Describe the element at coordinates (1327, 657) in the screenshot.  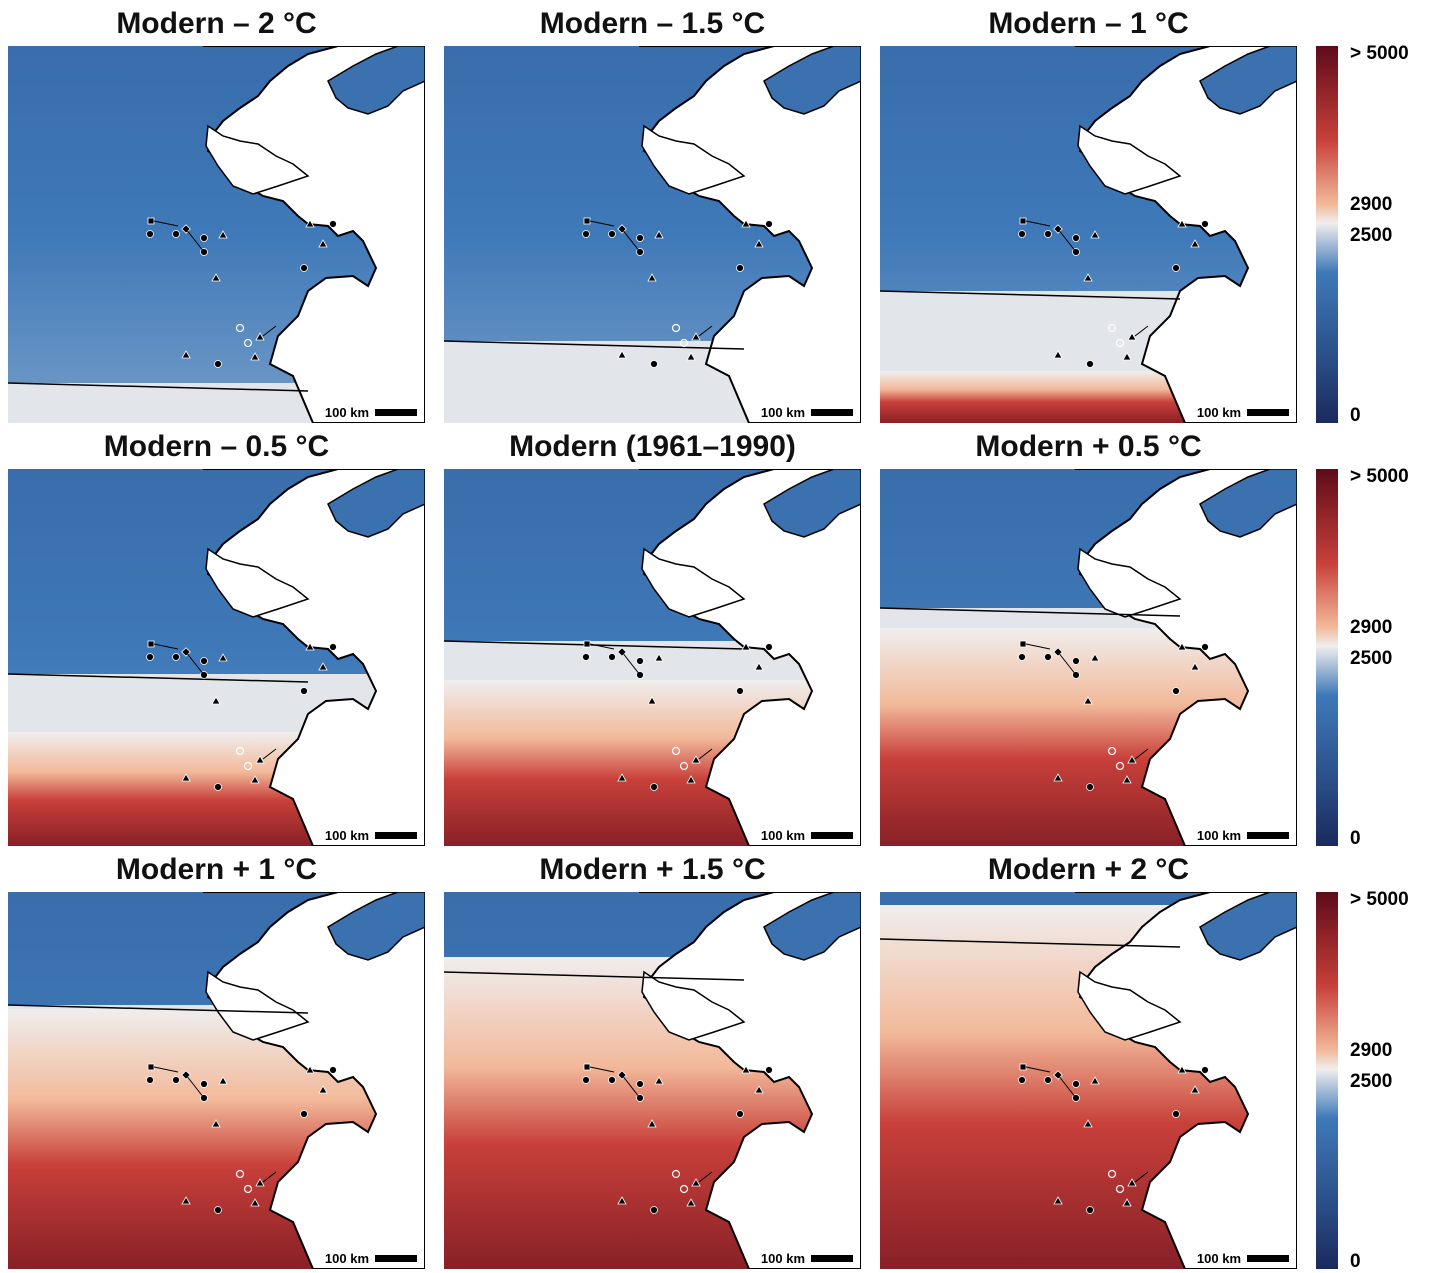
I see `colorbar` at that location.